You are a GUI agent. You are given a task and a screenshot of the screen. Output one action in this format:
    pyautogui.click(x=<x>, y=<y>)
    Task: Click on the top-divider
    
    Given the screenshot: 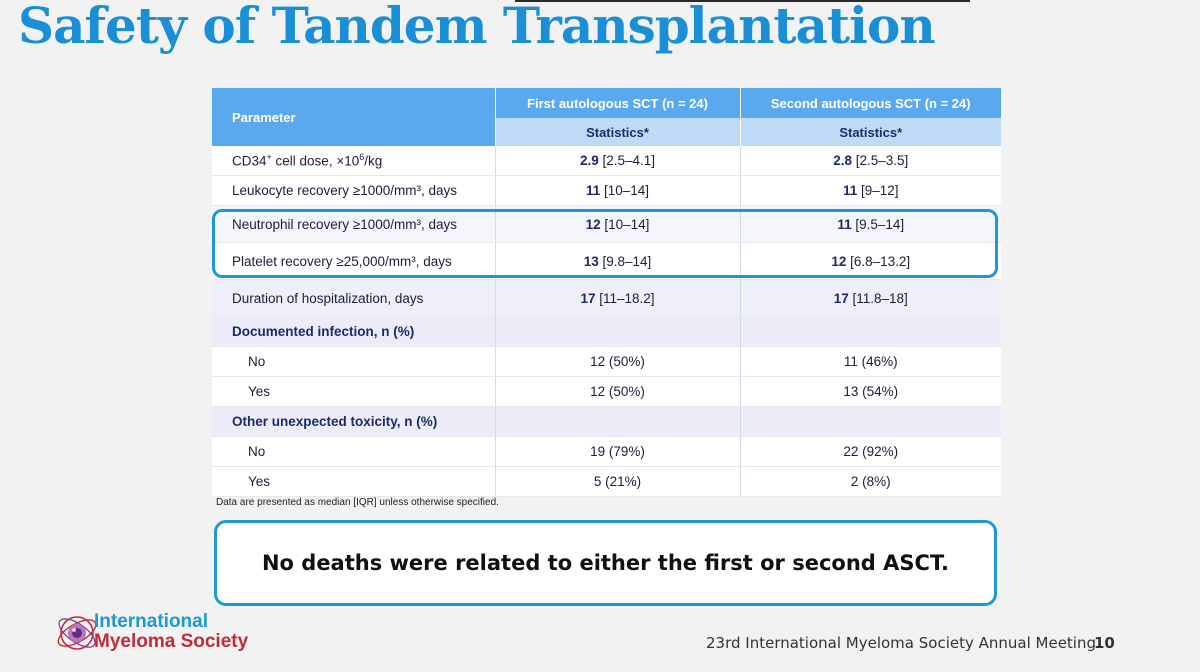 What is the action you would take?
    pyautogui.click(x=742, y=1)
    